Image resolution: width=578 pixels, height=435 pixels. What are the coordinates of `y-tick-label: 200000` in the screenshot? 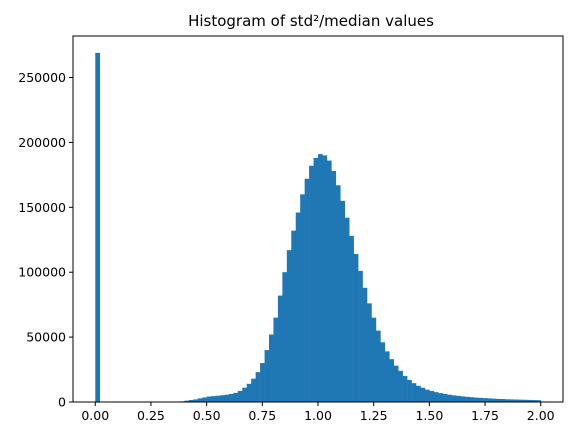 It's located at (42, 142).